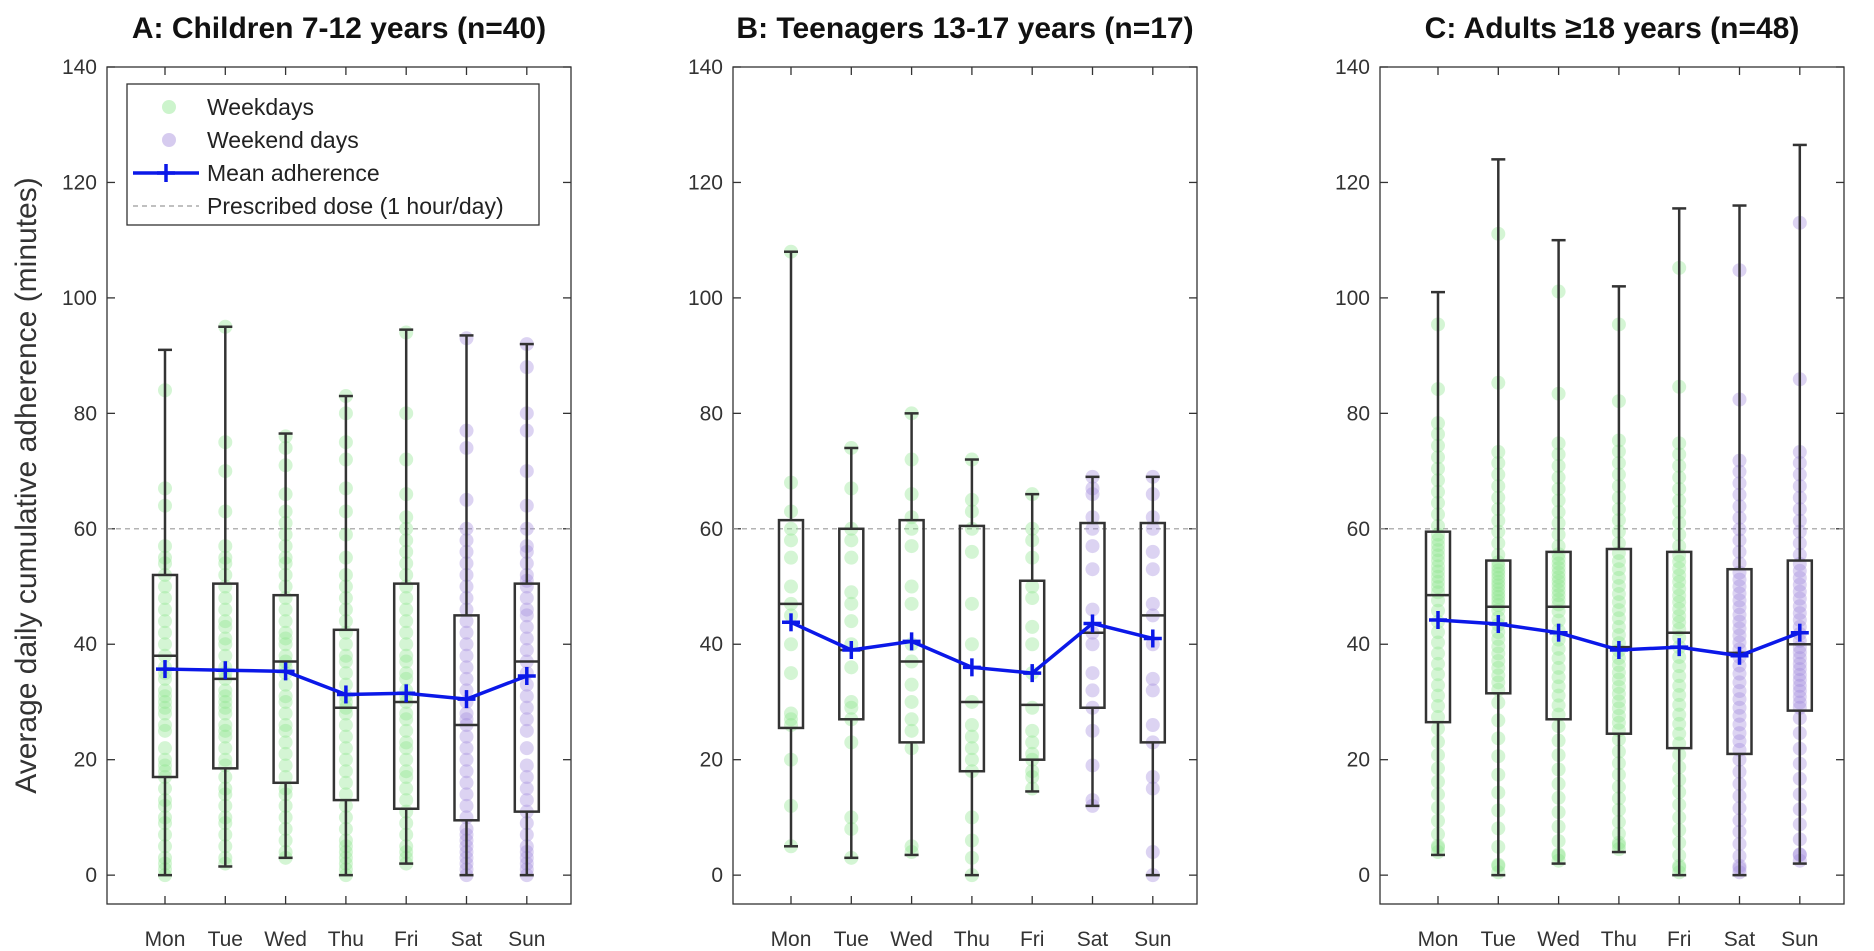 The height and width of the screenshot is (951, 1874). I want to click on x-tick-label: Wed, so click(911, 939).